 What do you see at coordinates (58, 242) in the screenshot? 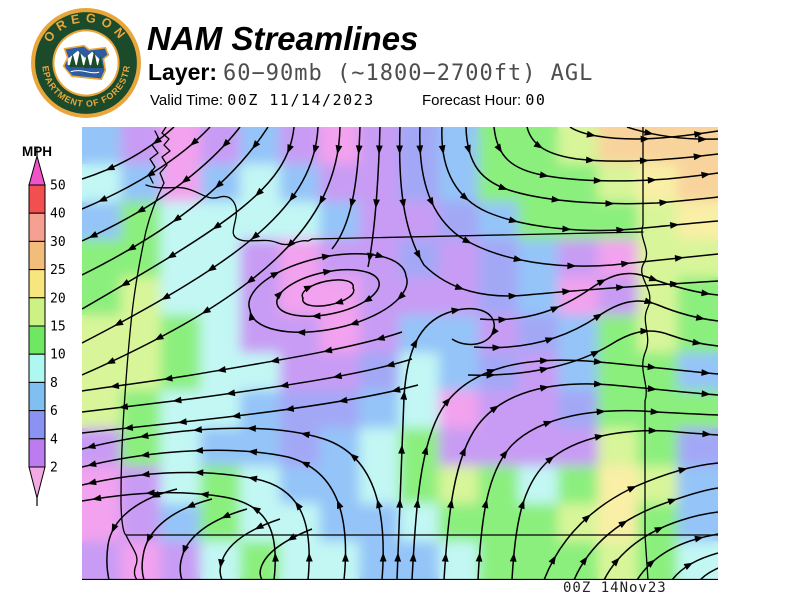
I see `svg-text: 30` at bounding box center [58, 242].